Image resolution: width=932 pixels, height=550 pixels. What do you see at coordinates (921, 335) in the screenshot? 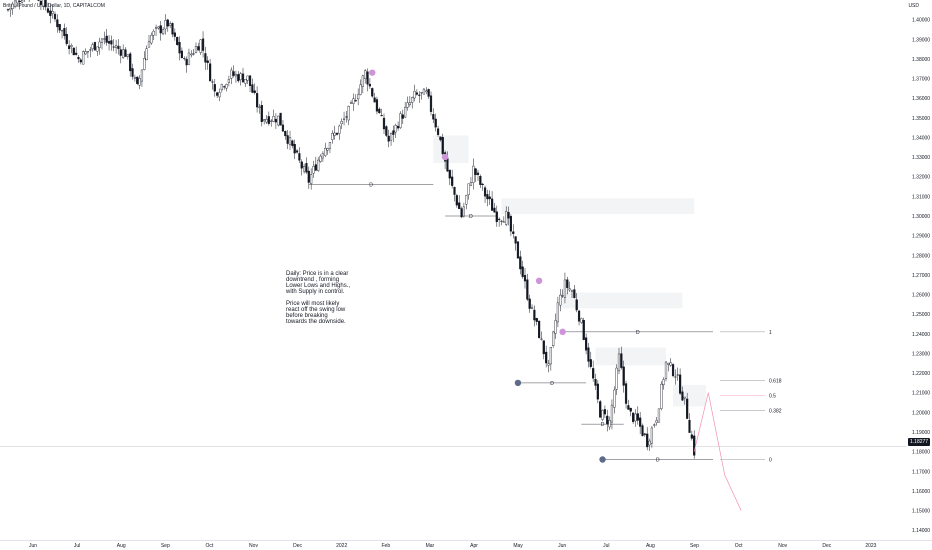
I see `y-tick-label: 1.24000` at bounding box center [921, 335].